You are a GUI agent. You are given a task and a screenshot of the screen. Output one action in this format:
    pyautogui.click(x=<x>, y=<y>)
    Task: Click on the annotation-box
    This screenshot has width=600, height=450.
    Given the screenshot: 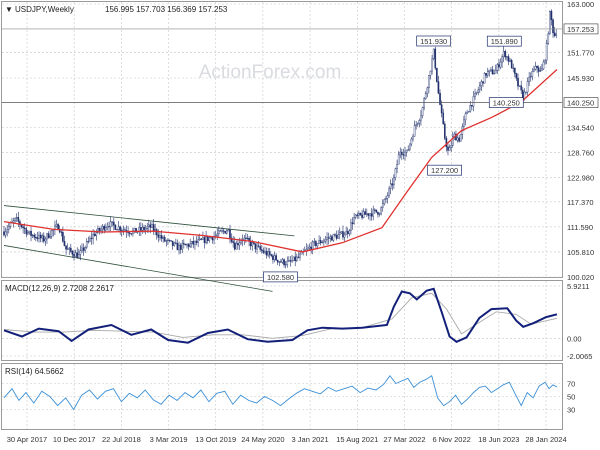 What is the action you would take?
    pyautogui.click(x=444, y=170)
    